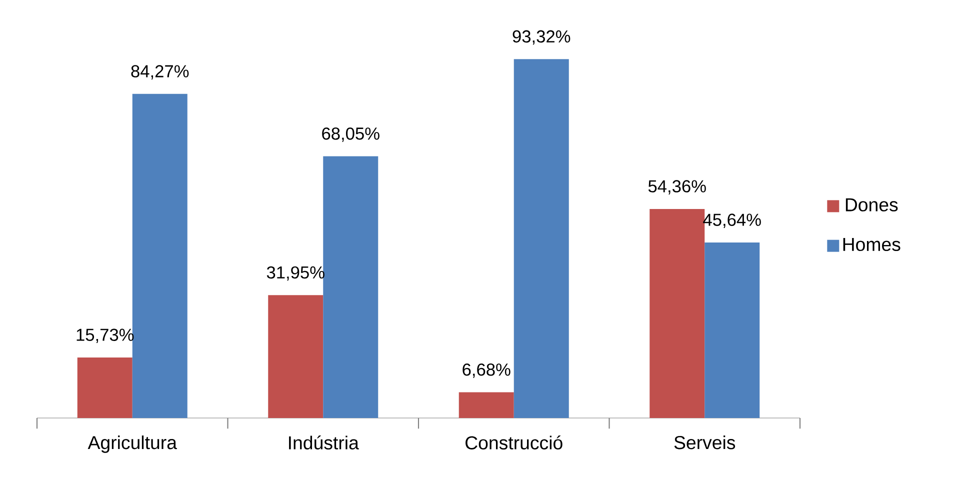 This screenshot has height=483, width=957. I want to click on data-label: 84,27%, so click(160, 72).